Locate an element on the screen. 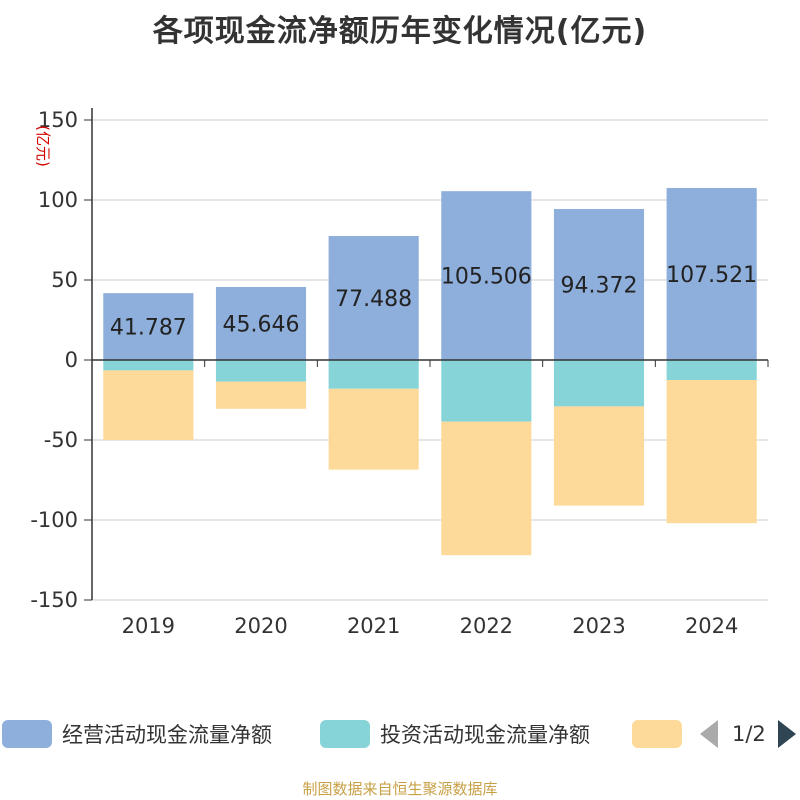  legend-next-icon is located at coordinates (786, 734).